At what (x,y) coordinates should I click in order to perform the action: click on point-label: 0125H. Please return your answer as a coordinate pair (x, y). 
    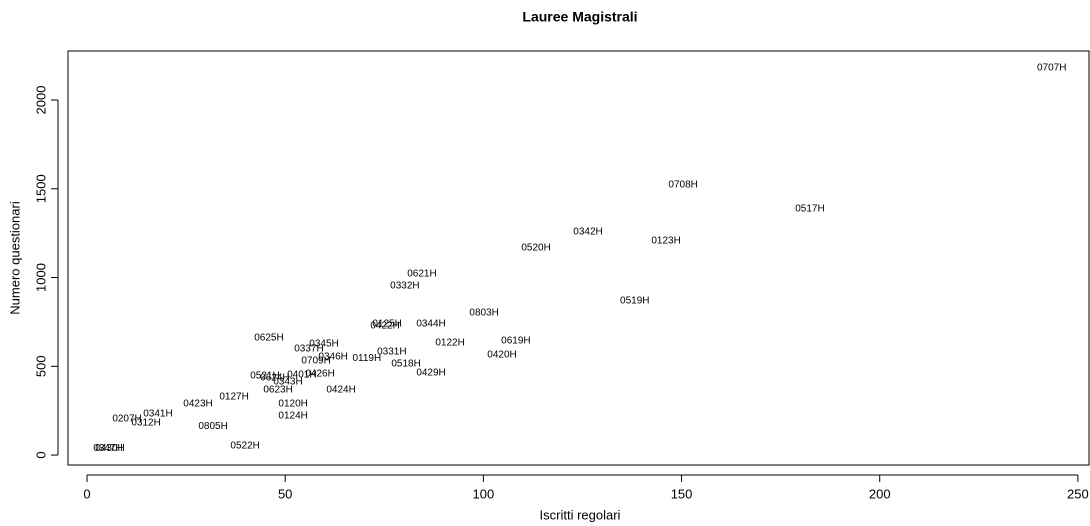
    Looking at the image, I should click on (386, 324).